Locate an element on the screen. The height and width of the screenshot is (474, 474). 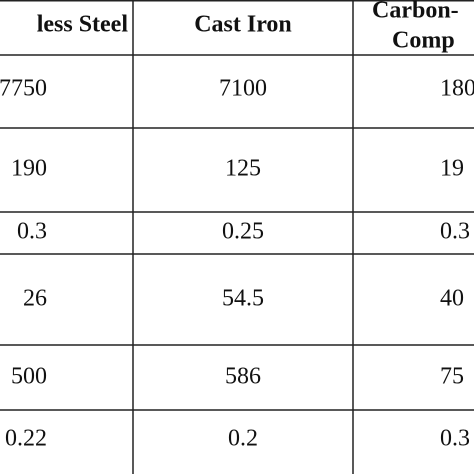
table-cell: 54.5 is located at coordinates (243, 299).